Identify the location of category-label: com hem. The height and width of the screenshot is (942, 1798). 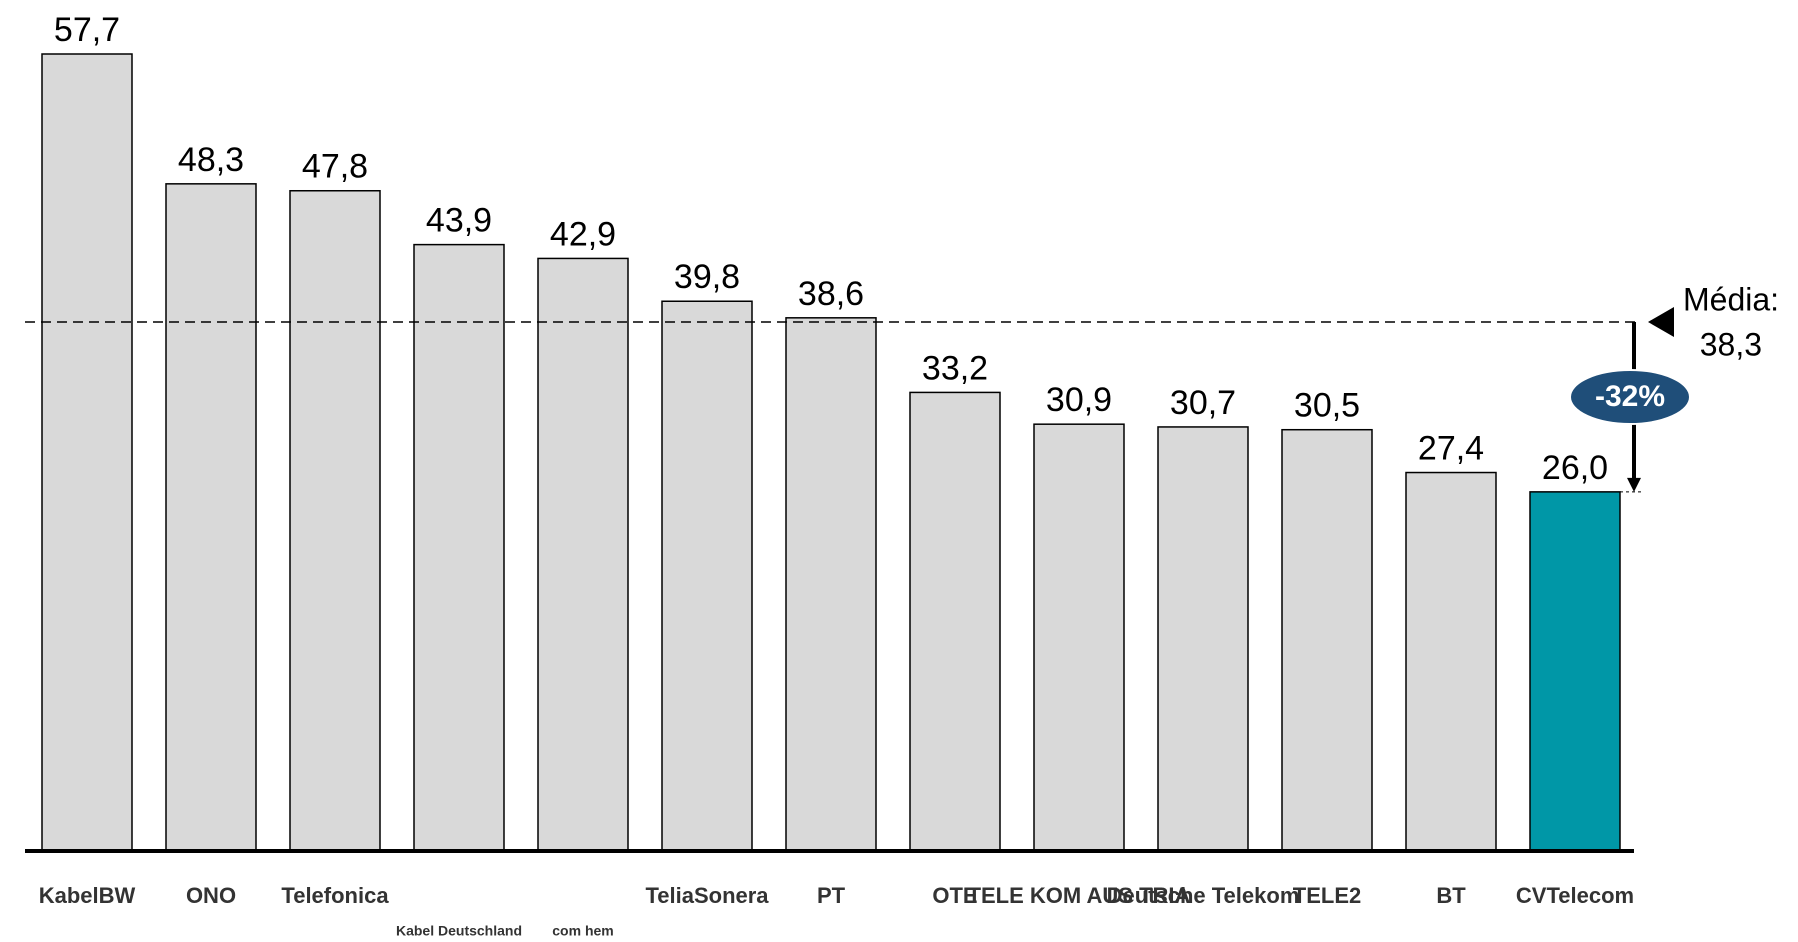
(582, 931).